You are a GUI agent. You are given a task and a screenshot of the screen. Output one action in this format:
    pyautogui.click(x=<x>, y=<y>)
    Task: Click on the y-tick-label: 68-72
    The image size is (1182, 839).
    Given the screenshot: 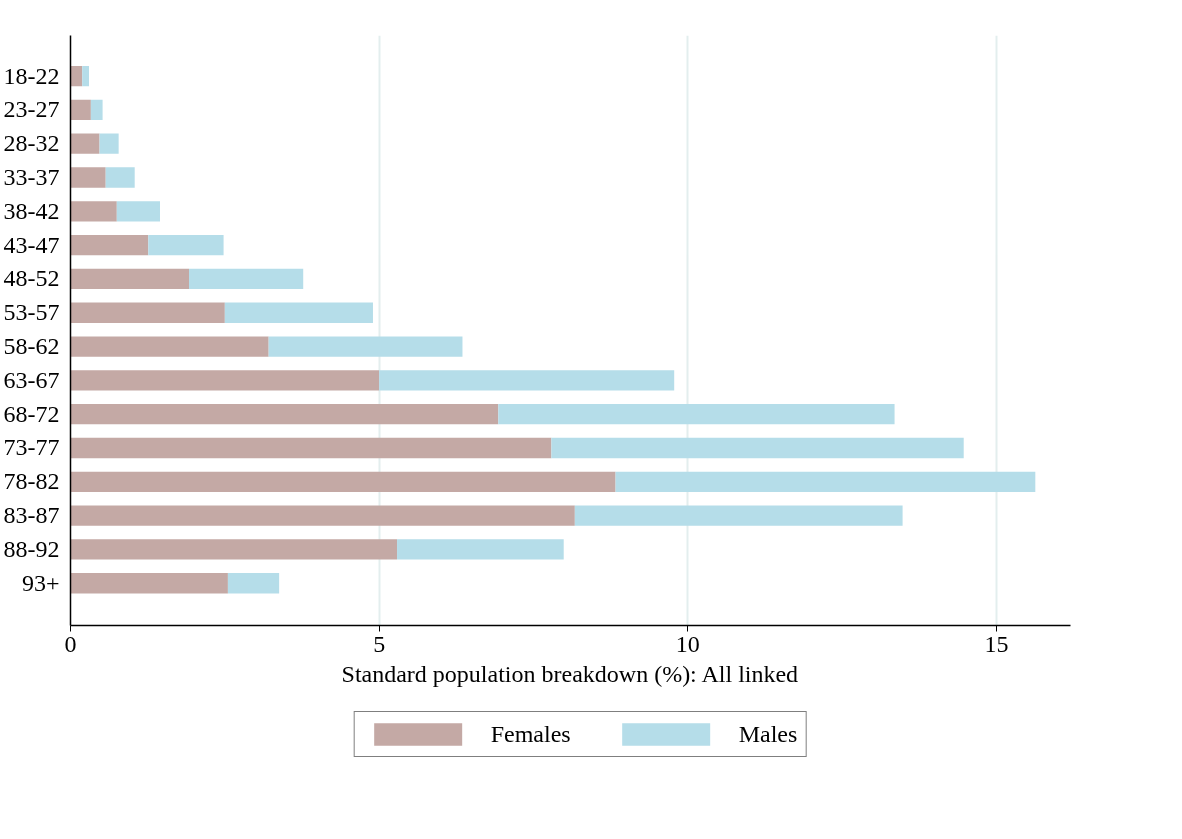 What is the action you would take?
    pyautogui.click(x=31, y=413)
    